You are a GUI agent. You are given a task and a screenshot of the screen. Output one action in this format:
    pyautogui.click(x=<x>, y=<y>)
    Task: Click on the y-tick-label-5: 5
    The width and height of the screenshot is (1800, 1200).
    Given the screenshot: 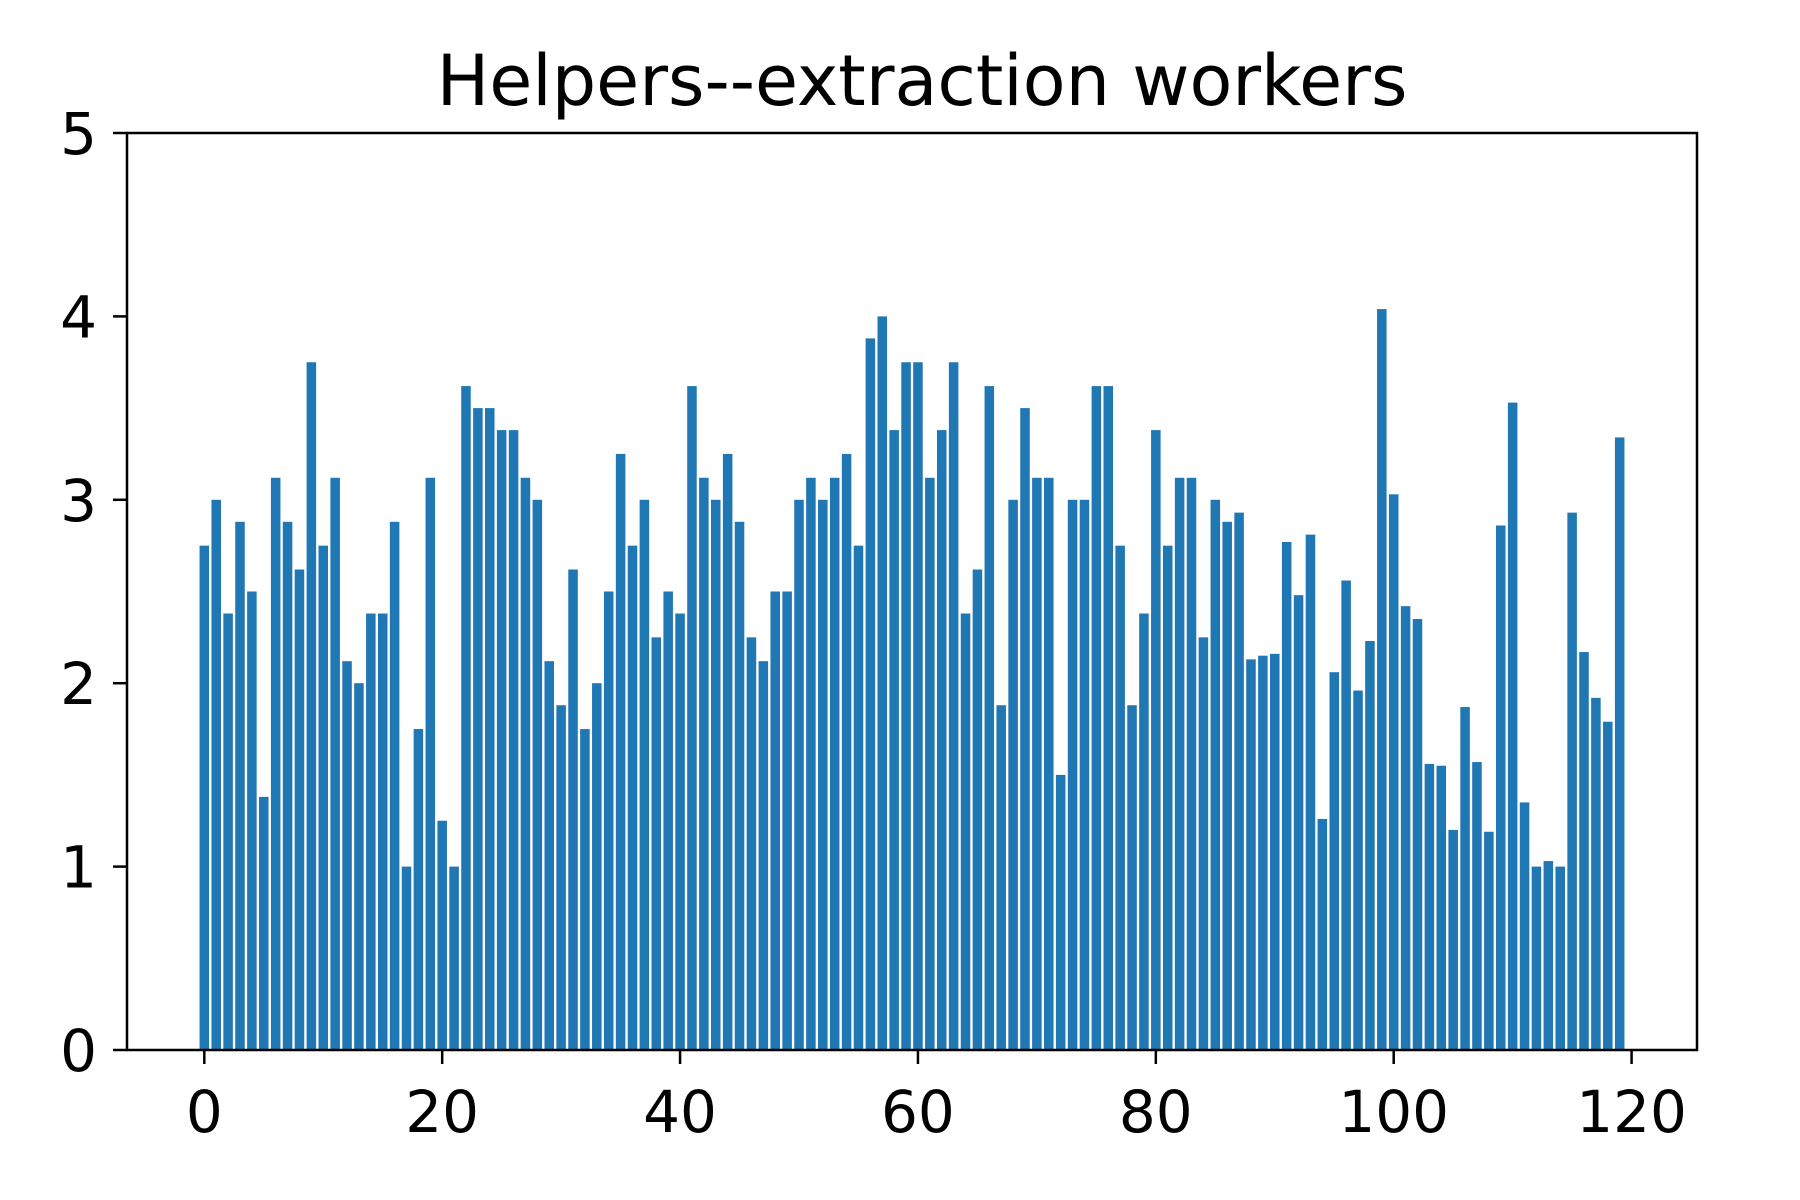 What is the action you would take?
    pyautogui.click(x=78, y=134)
    